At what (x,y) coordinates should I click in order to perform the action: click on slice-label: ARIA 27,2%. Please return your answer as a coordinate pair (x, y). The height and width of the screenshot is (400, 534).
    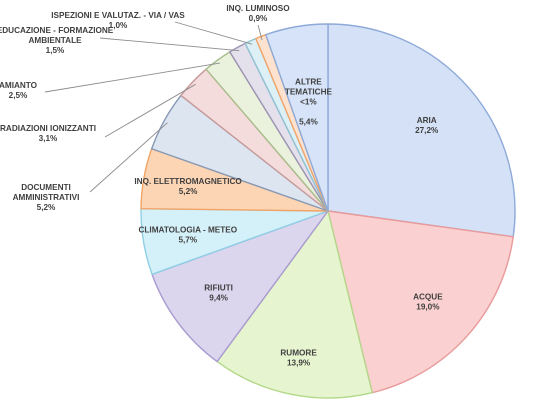
    Looking at the image, I should click on (427, 125).